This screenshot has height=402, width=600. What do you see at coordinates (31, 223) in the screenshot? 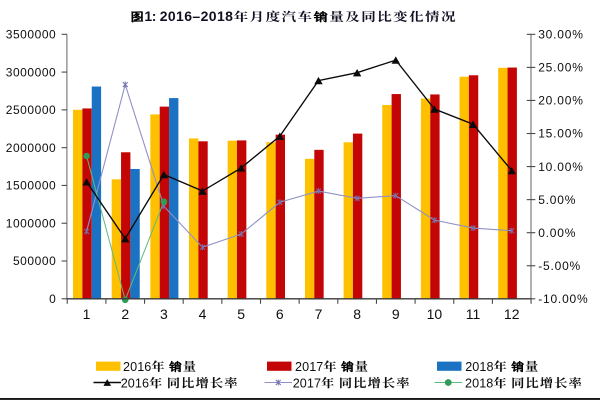
I see `svg-text: 1000000` at bounding box center [31, 223].